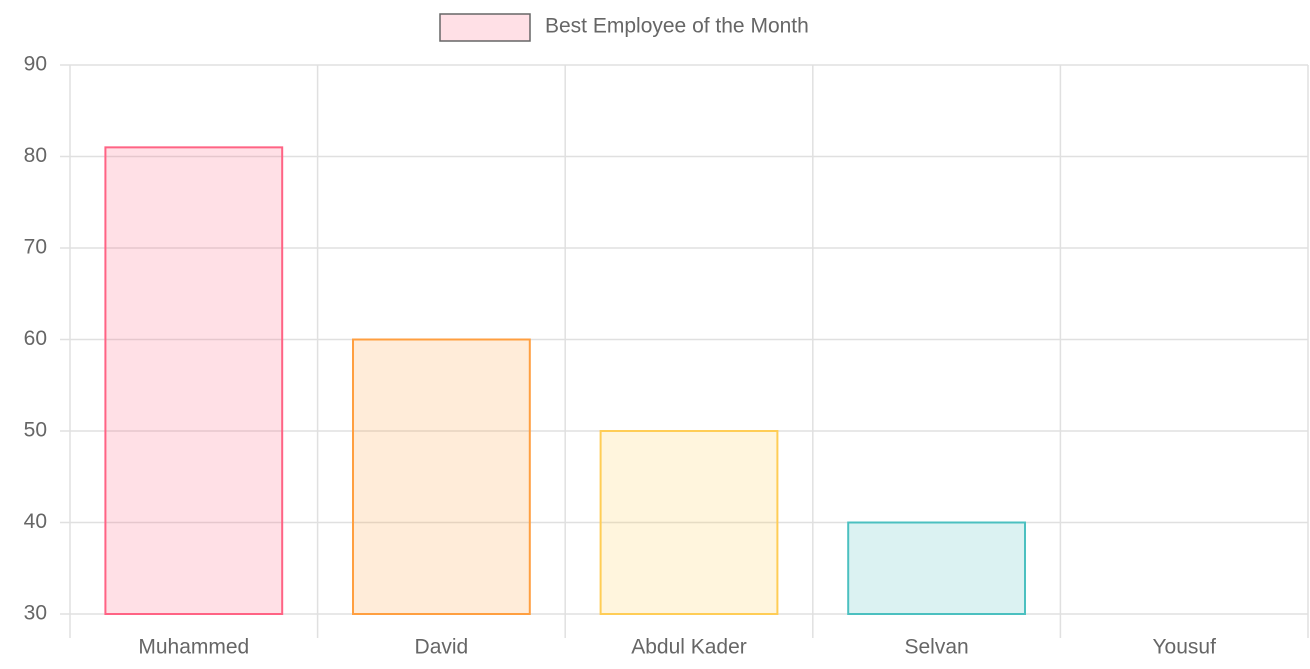  What do you see at coordinates (35, 247) in the screenshot?
I see `y-tick-label: 70` at bounding box center [35, 247].